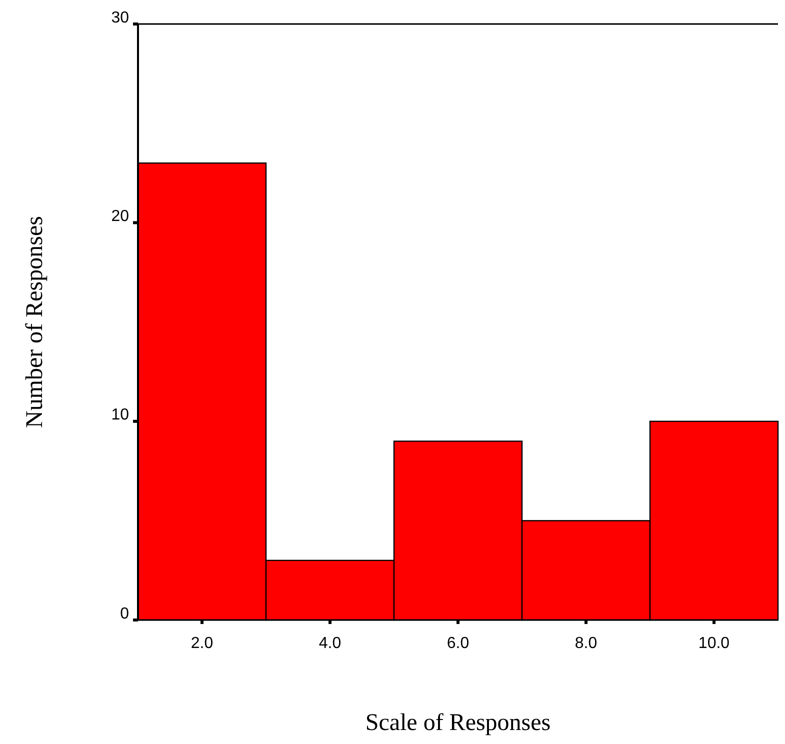 This screenshot has width=785, height=744. Describe the element at coordinates (458, 723) in the screenshot. I see `x-axis-title: Scale of Responses` at that location.